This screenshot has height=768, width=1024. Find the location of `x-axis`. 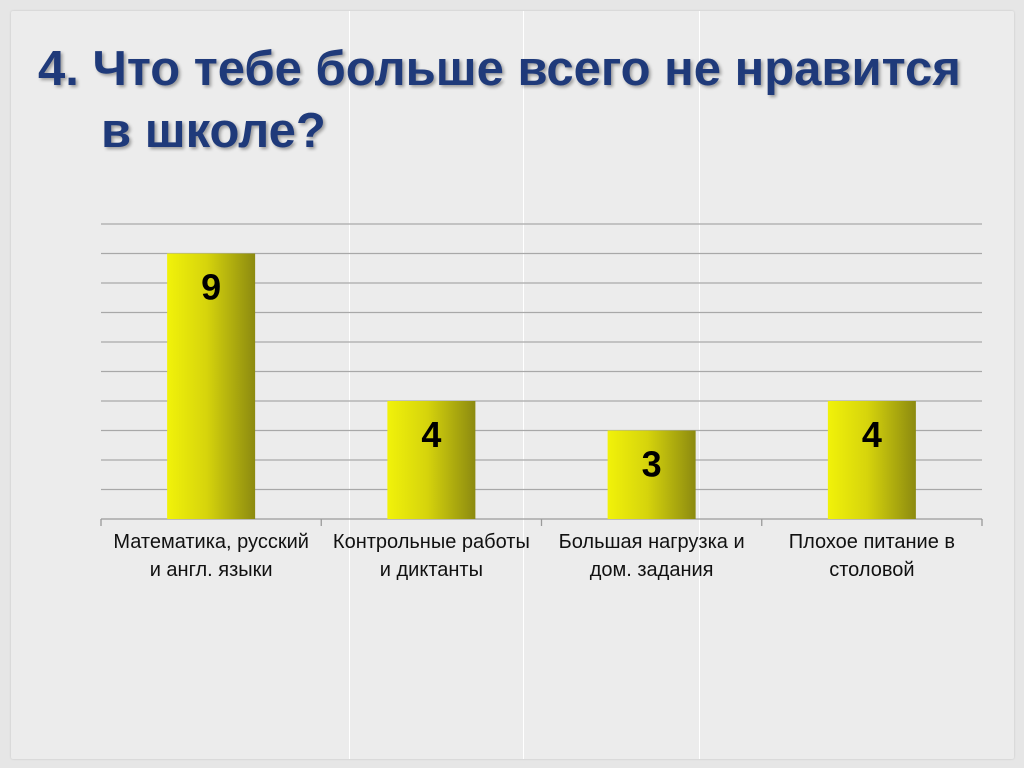

x-axis is located at coordinates (541, 522).